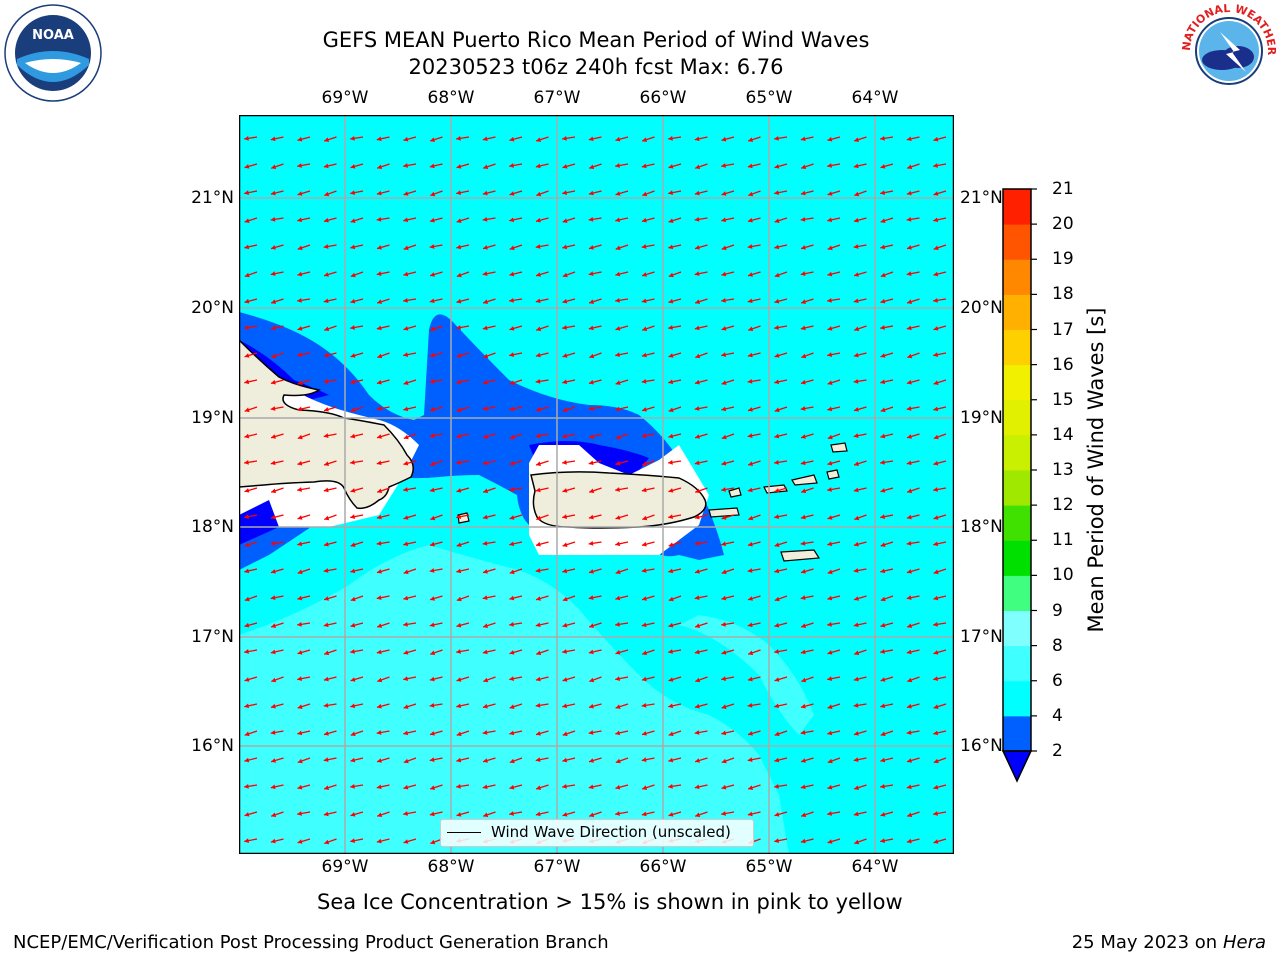  I want to click on lon-tick-top-66w: 66°W, so click(663, 98).